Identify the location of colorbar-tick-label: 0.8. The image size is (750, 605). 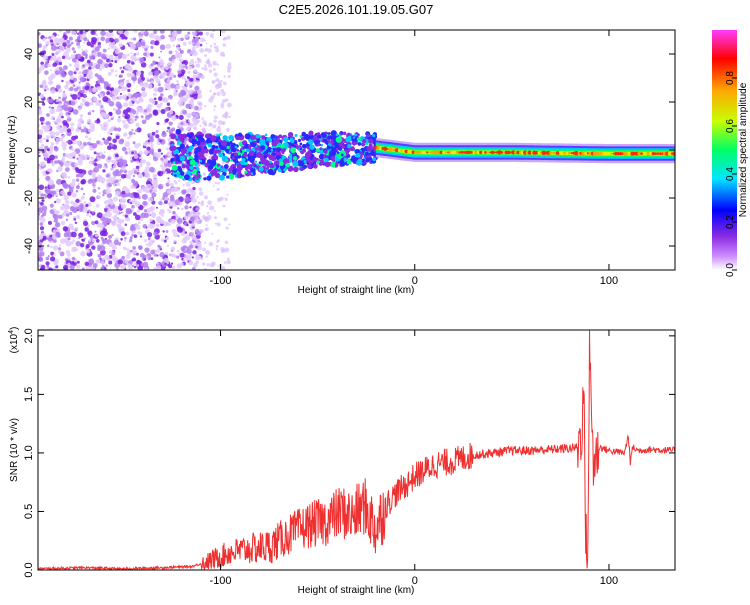
(730, 78).